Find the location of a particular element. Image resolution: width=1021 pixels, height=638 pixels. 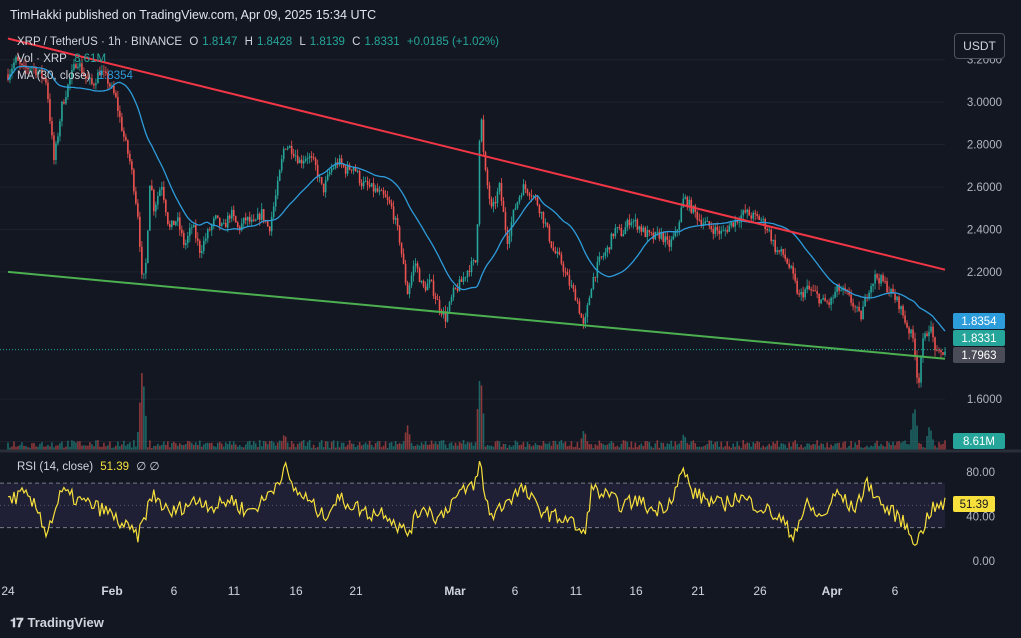

ma-legend: MA (30, close) 1.8354 is located at coordinates (77, 76).